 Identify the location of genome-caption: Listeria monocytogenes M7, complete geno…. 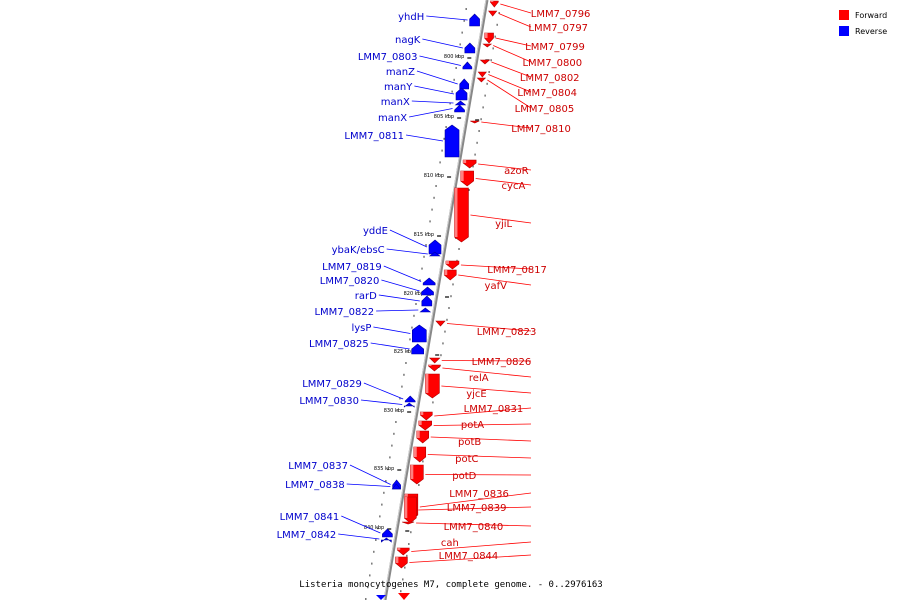
(450, 585).